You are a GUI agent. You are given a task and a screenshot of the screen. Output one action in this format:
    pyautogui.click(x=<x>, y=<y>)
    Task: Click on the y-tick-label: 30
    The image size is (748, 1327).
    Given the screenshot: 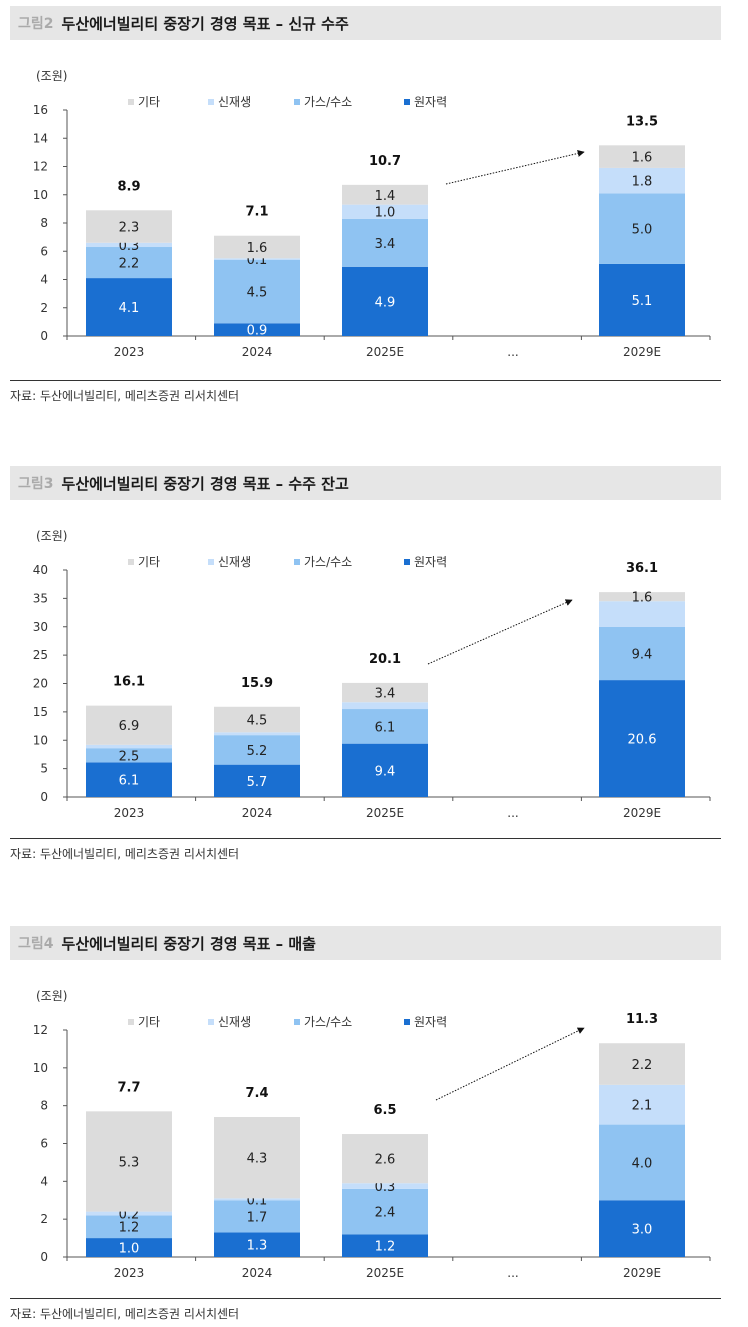 What is the action you would take?
    pyautogui.click(x=40, y=627)
    